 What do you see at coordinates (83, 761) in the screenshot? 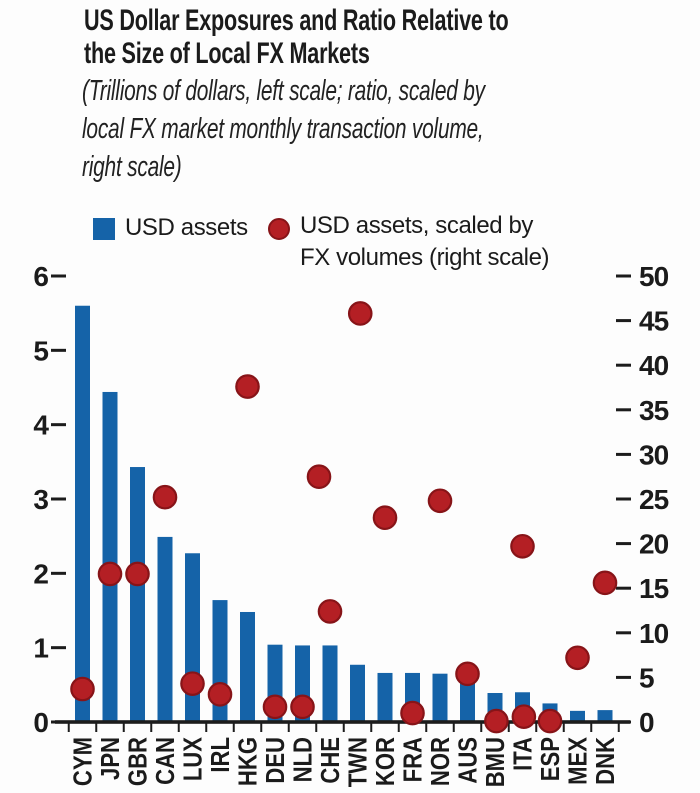
I see `category-label-CYM: CYM` at bounding box center [83, 761].